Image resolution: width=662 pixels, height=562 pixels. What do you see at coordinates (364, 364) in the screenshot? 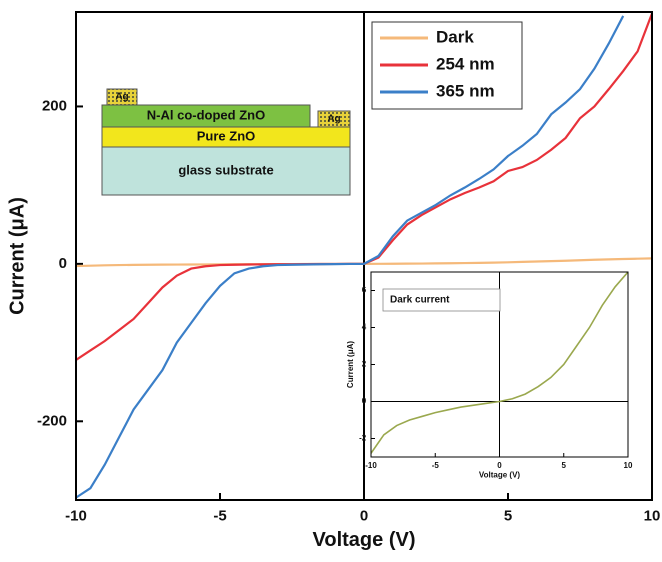
I see `y-tick-label: 2` at bounding box center [364, 364].